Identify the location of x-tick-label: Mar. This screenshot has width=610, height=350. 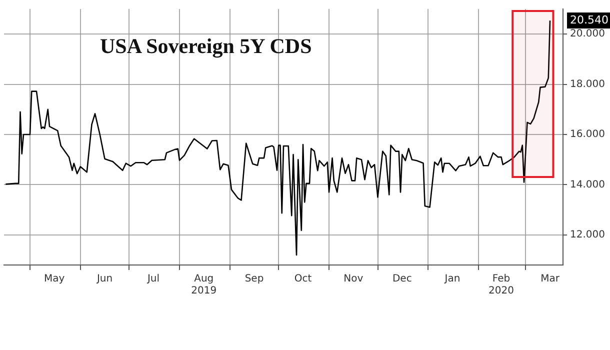
(550, 279).